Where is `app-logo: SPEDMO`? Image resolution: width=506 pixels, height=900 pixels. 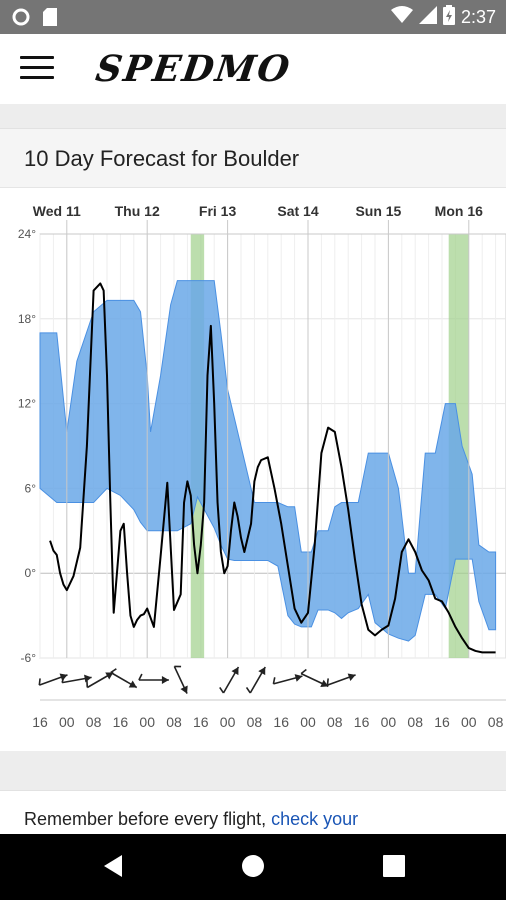 app-logo: SPEDMO is located at coordinates (193, 69).